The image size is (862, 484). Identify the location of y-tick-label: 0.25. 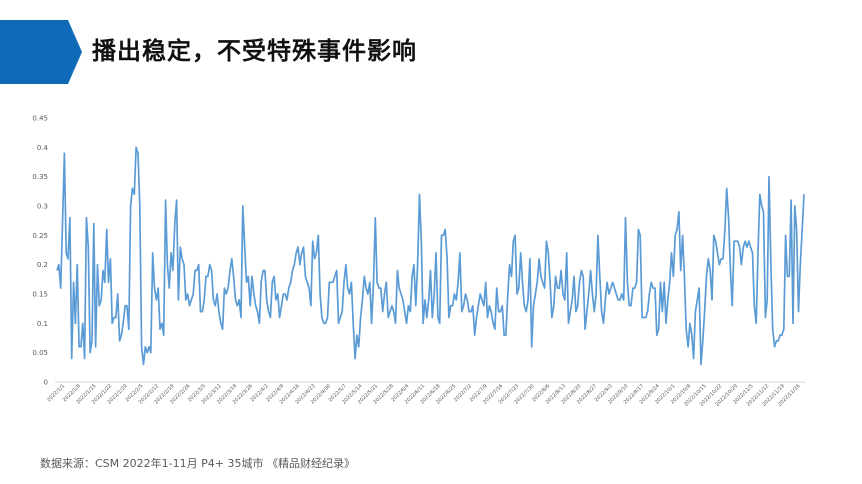
(40, 236).